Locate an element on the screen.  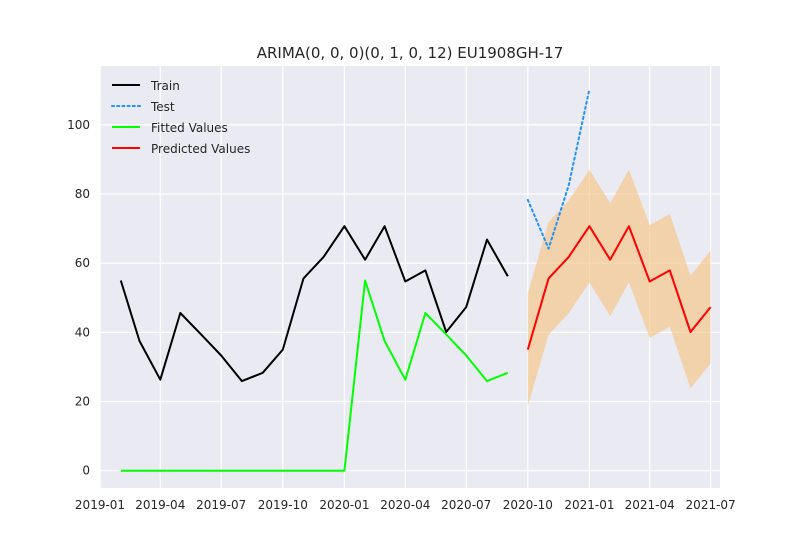
y-tick-label: 80 is located at coordinates (82, 194).